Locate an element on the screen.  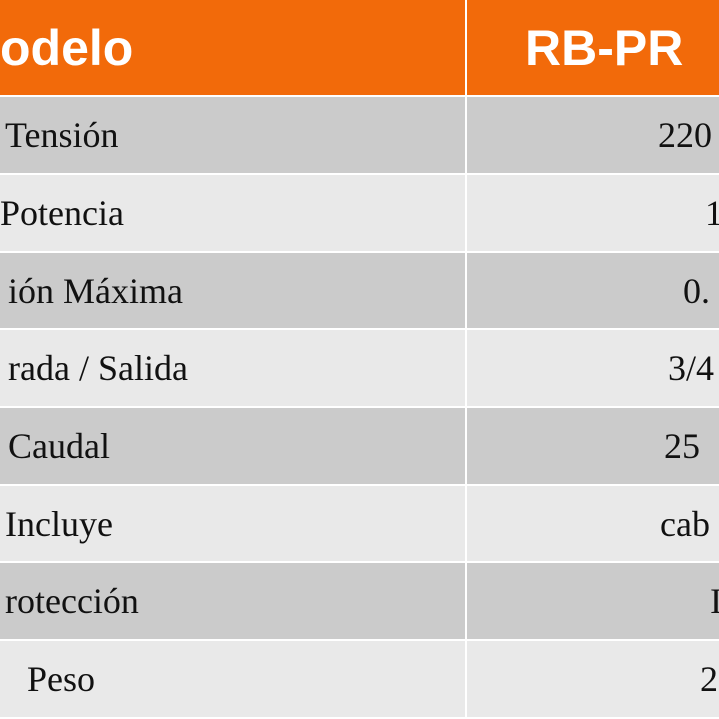
label-cell: rada / Salida is located at coordinates (232, 368).